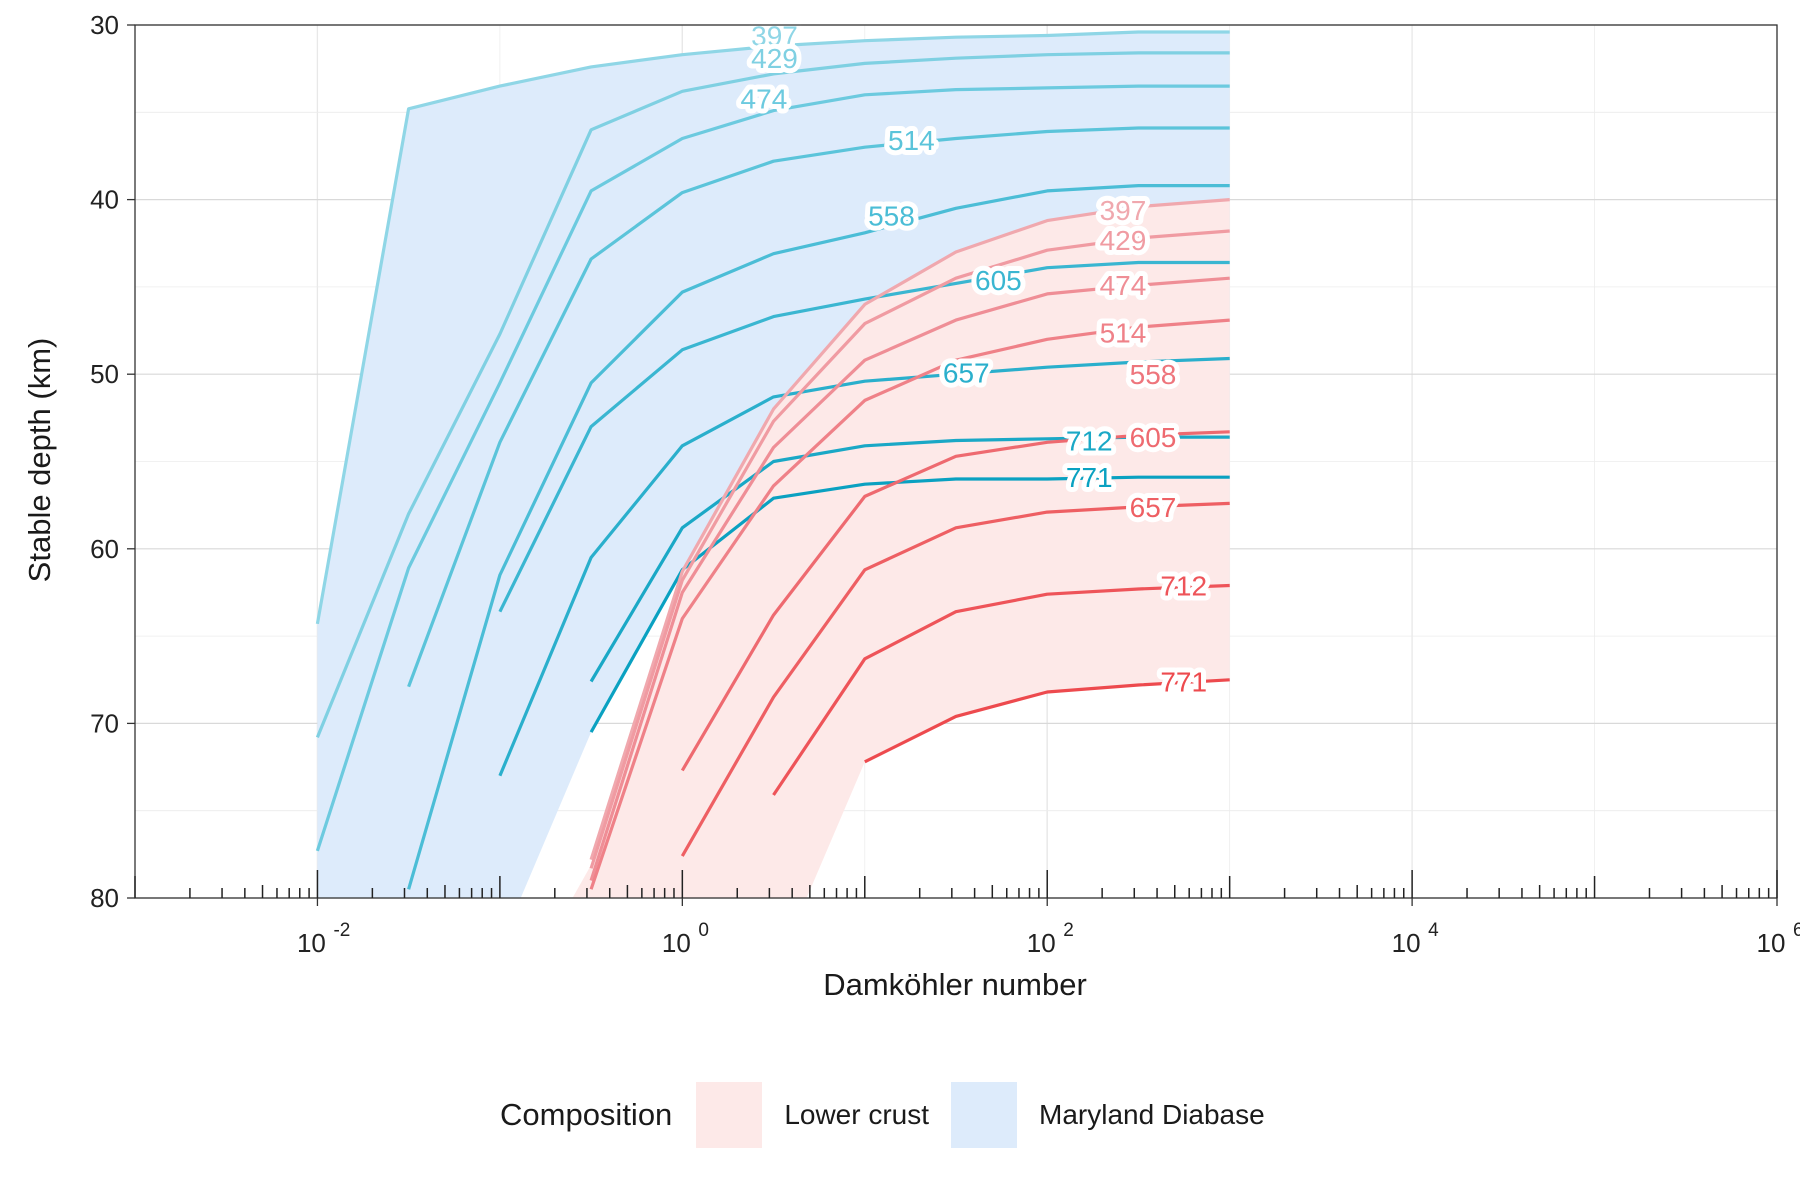 This screenshot has height=1200, width=1800. I want to click on legend-key-maryland-diabase, so click(984, 1115).